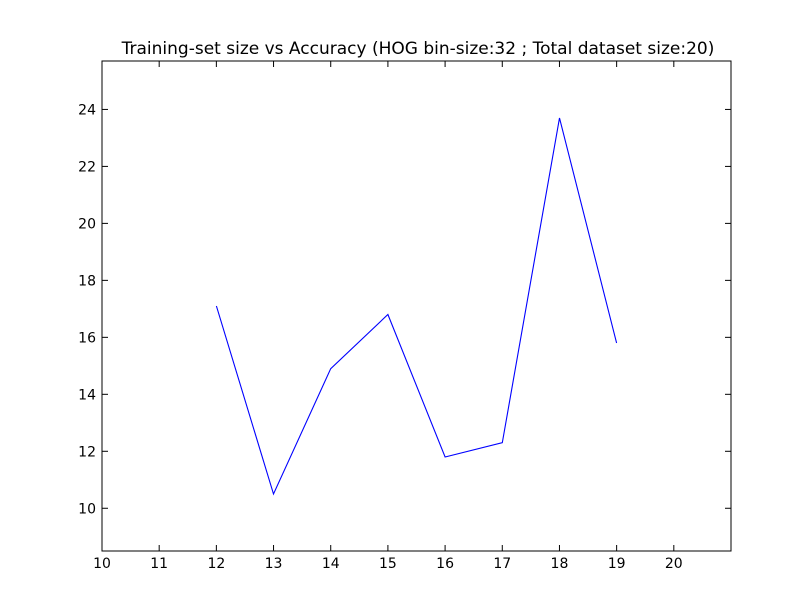 This screenshot has height=612, width=812. Describe the element at coordinates (87, 509) in the screenshot. I see `y-tick-label: 10` at that location.